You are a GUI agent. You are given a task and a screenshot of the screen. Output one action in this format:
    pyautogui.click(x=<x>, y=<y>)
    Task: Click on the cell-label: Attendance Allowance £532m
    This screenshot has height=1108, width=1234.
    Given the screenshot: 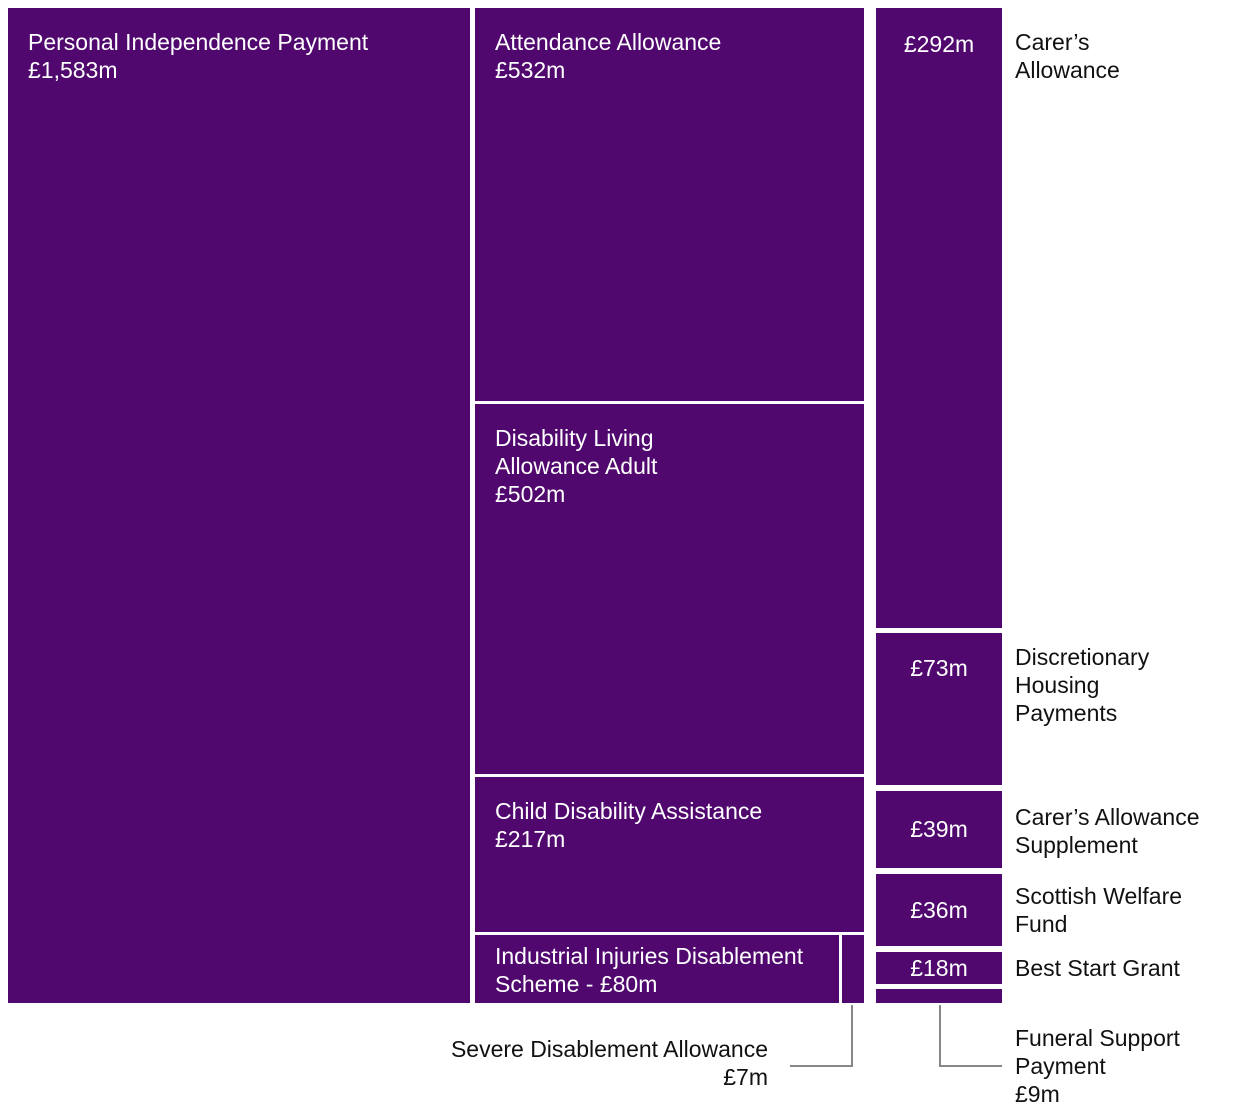 What is the action you would take?
    pyautogui.click(x=675, y=56)
    